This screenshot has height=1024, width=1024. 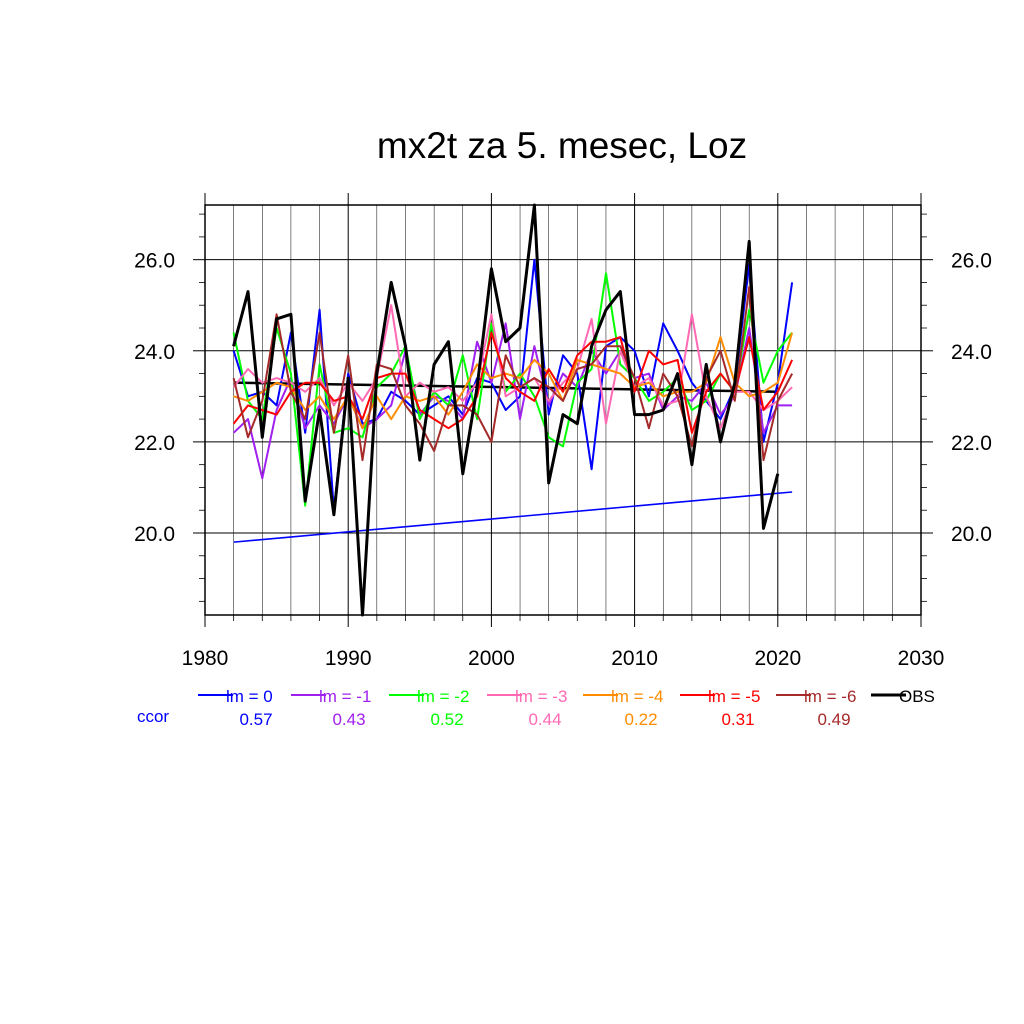 What do you see at coordinates (205, 658) in the screenshot?
I see `x-tick-label: 1980` at bounding box center [205, 658].